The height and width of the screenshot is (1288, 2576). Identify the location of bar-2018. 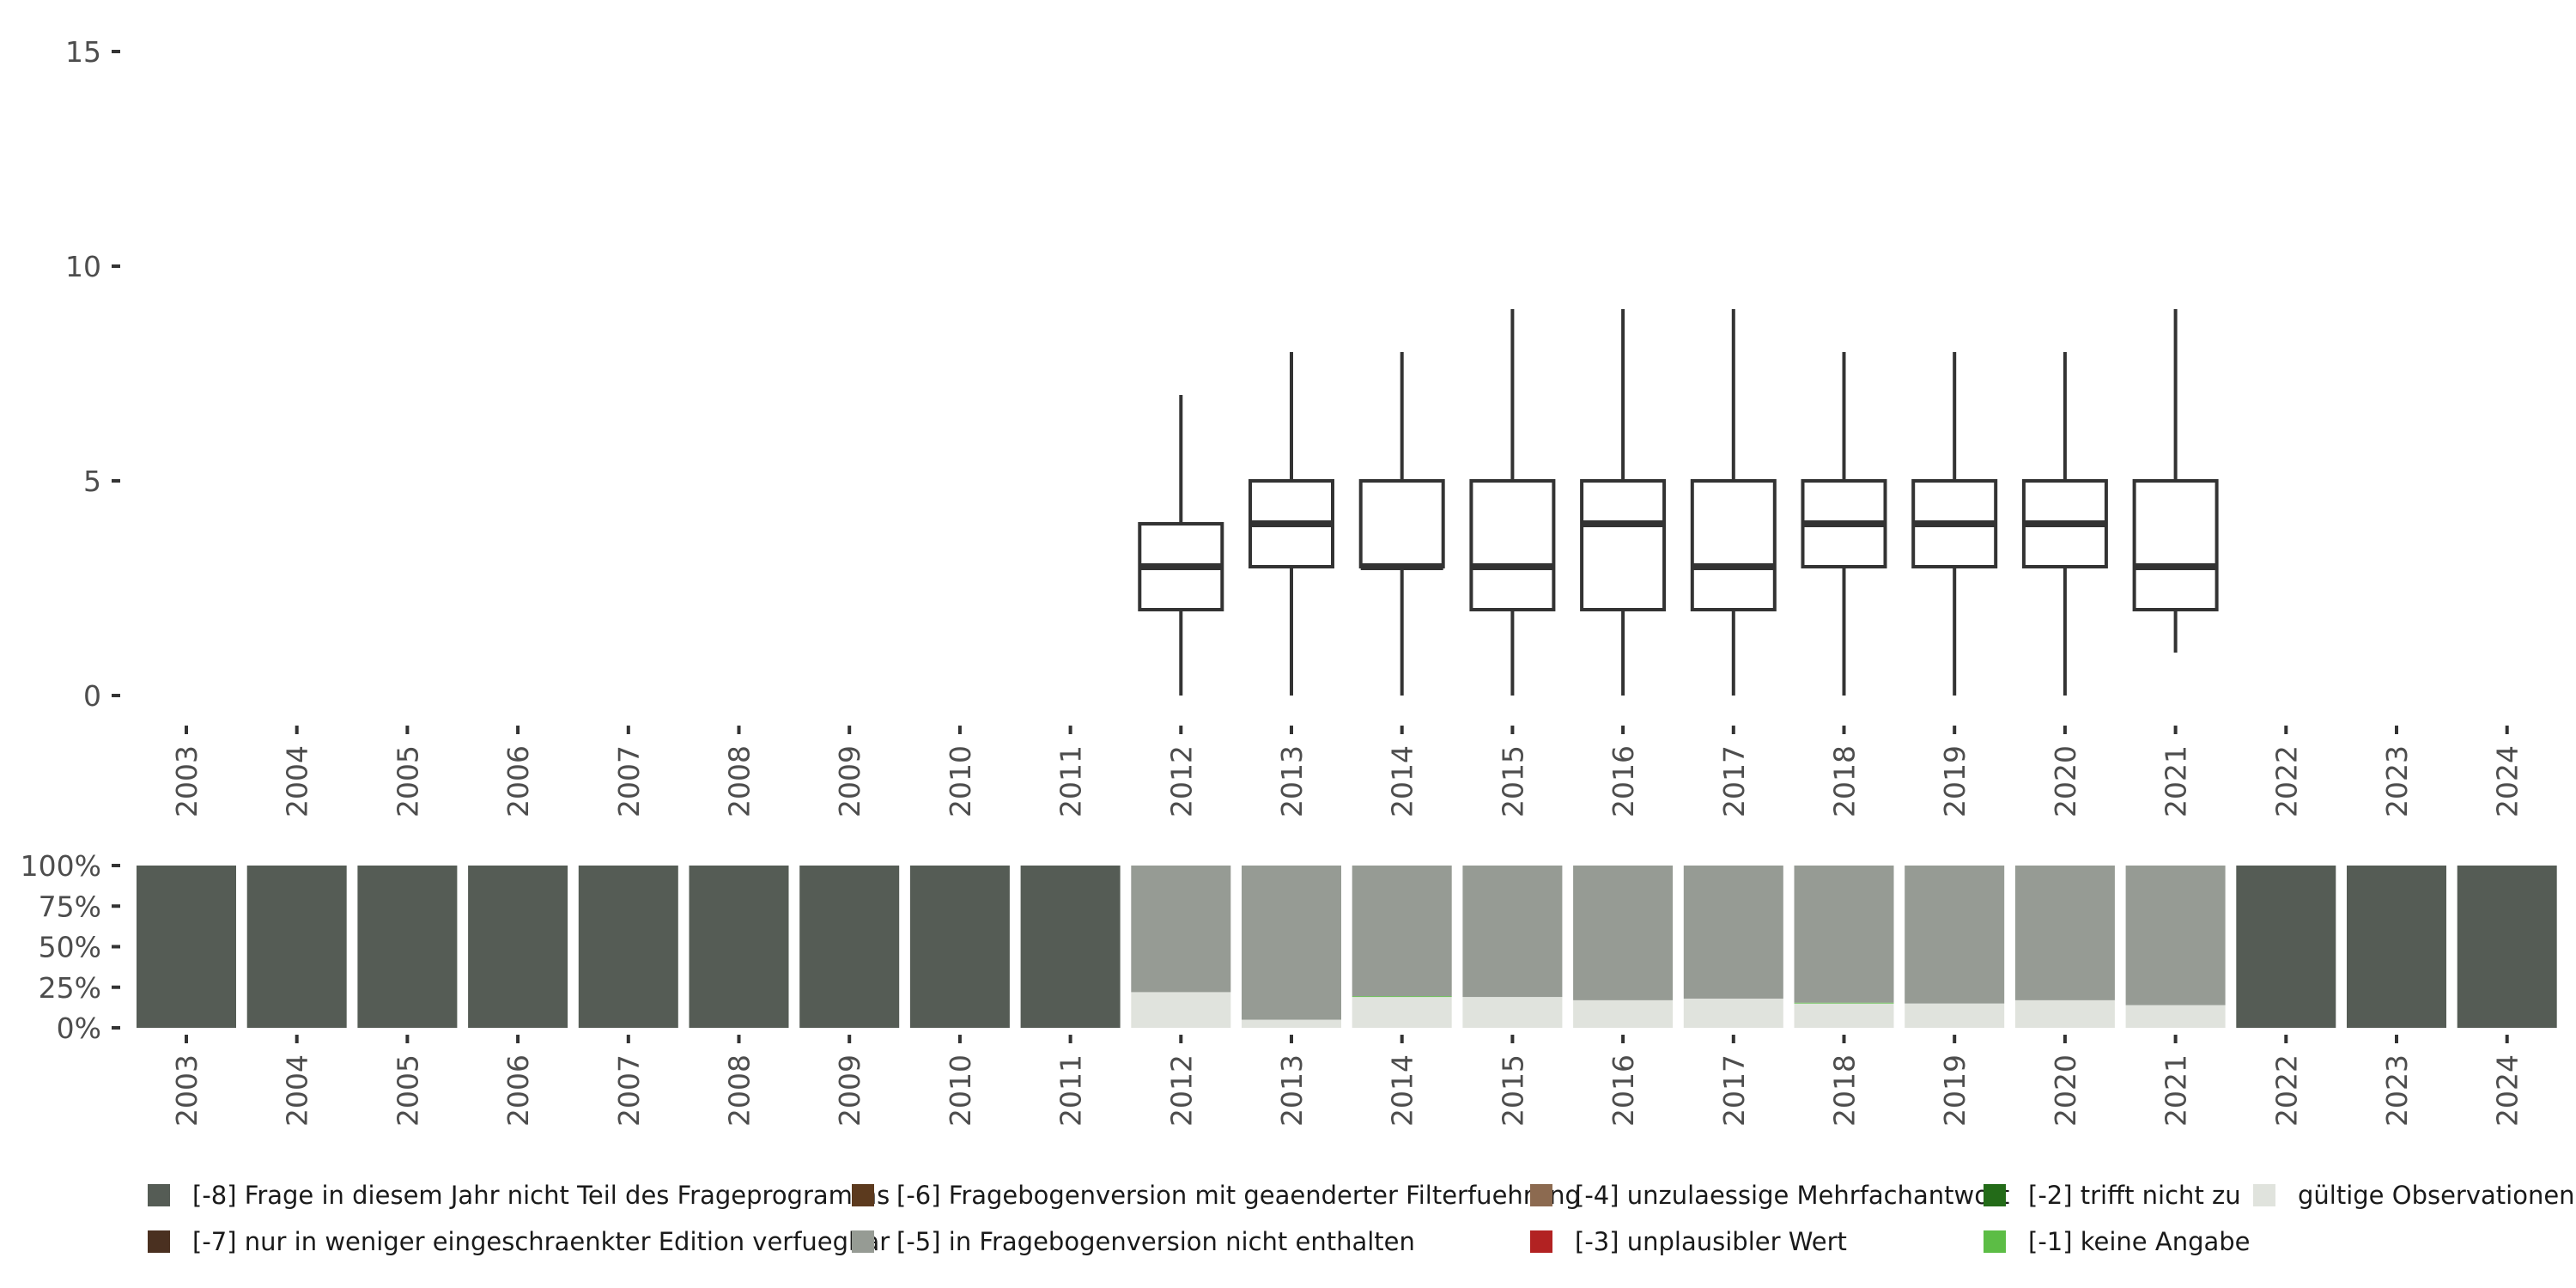
(1844, 947).